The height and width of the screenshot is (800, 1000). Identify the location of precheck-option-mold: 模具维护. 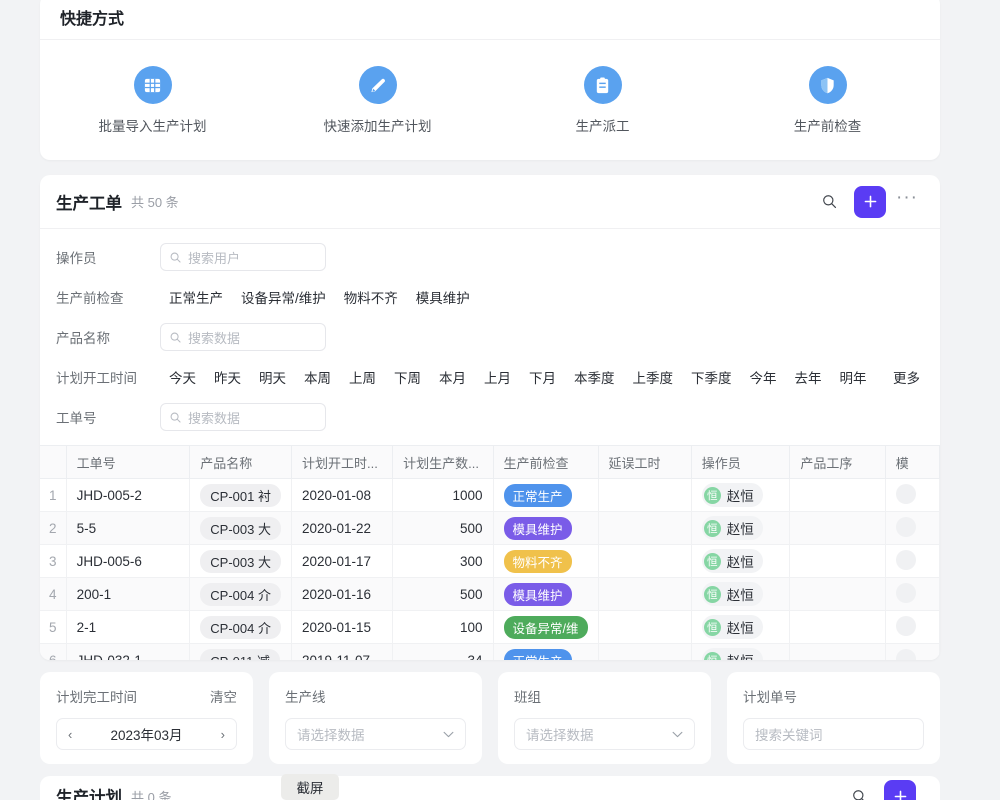
(442, 298).